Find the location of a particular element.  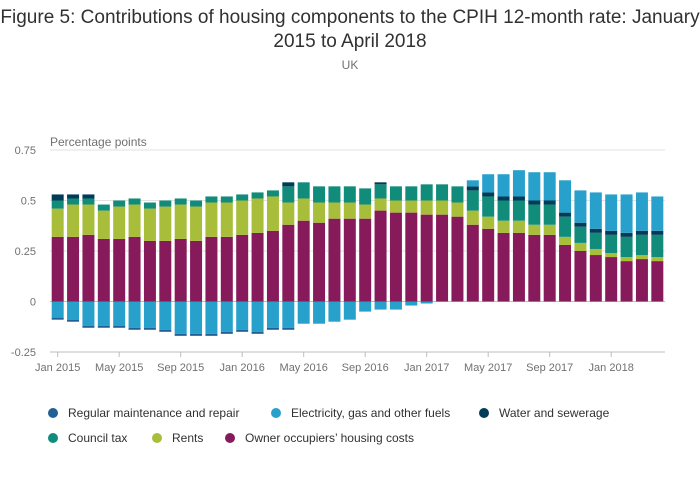

x-tick-label: Jan 2016 is located at coordinates (242, 368).